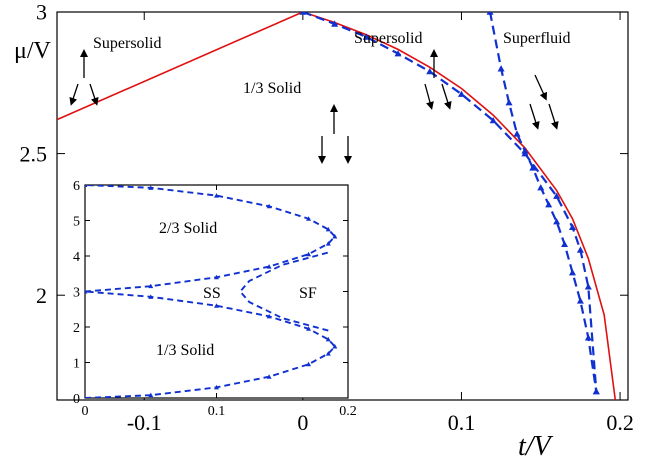 The height and width of the screenshot is (462, 657). What do you see at coordinates (127, 43) in the screenshot?
I see `label-supersolid-left: Supersolid` at bounding box center [127, 43].